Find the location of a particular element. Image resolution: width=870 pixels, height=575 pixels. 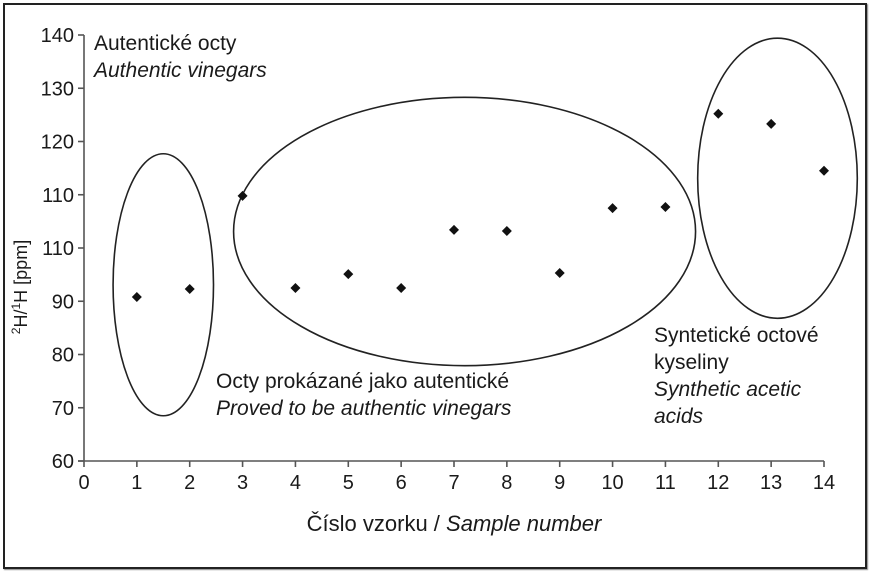

y-tick-label: 120 is located at coordinates (57, 143).